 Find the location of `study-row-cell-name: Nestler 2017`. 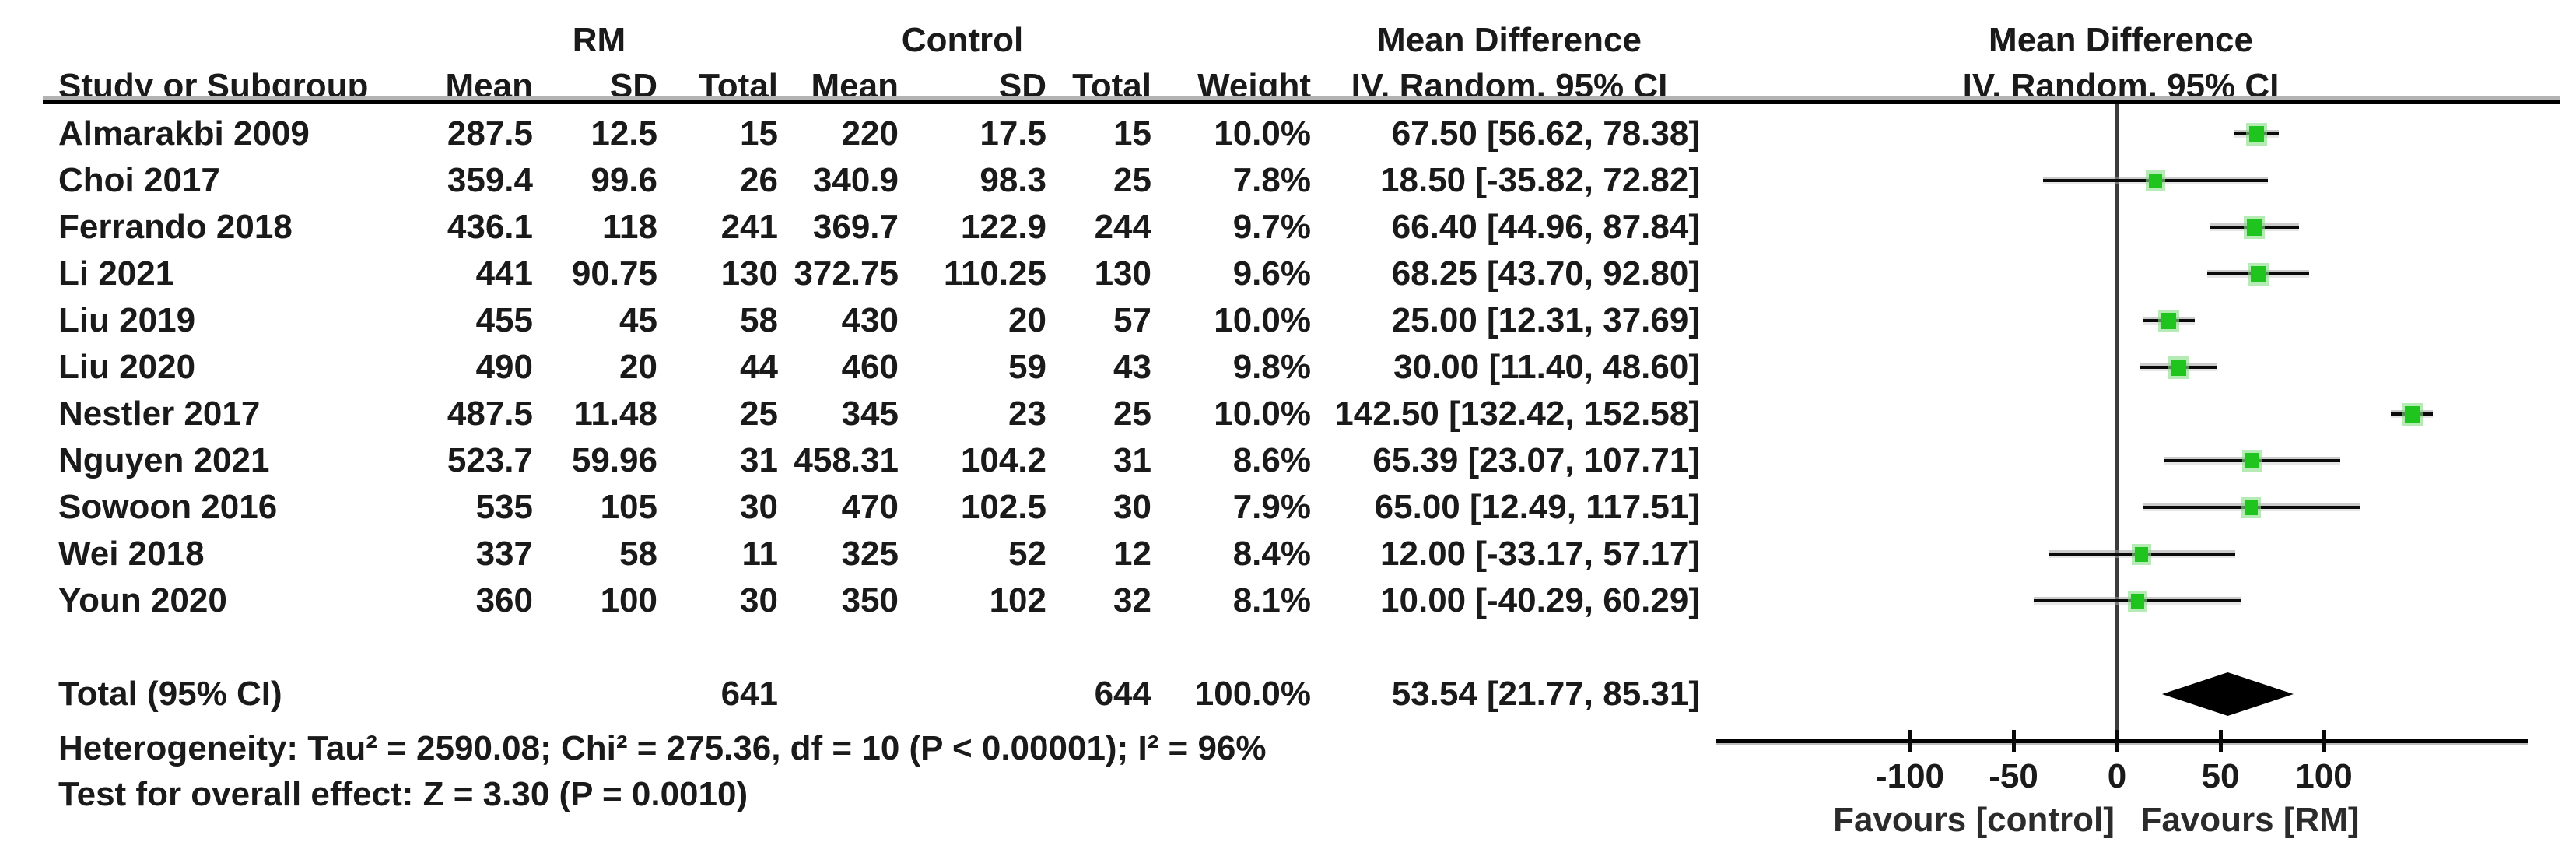

study-row-cell-name: Nestler 2017 is located at coordinates (159, 414).